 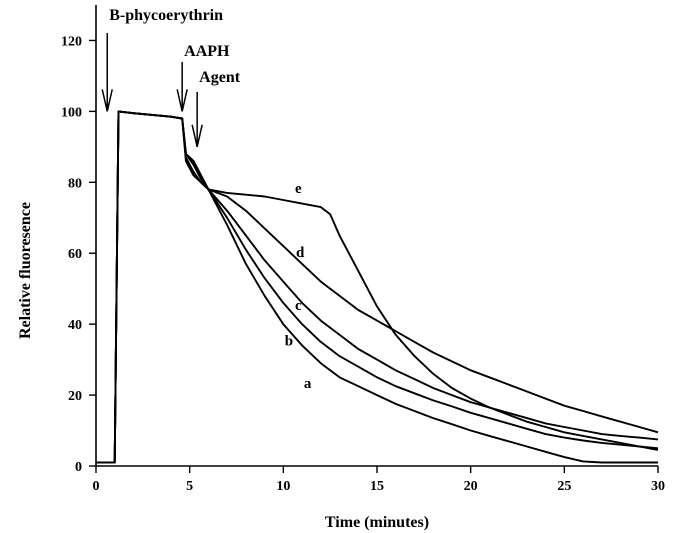 I want to click on y-tick-label: 40, so click(x=75, y=325).